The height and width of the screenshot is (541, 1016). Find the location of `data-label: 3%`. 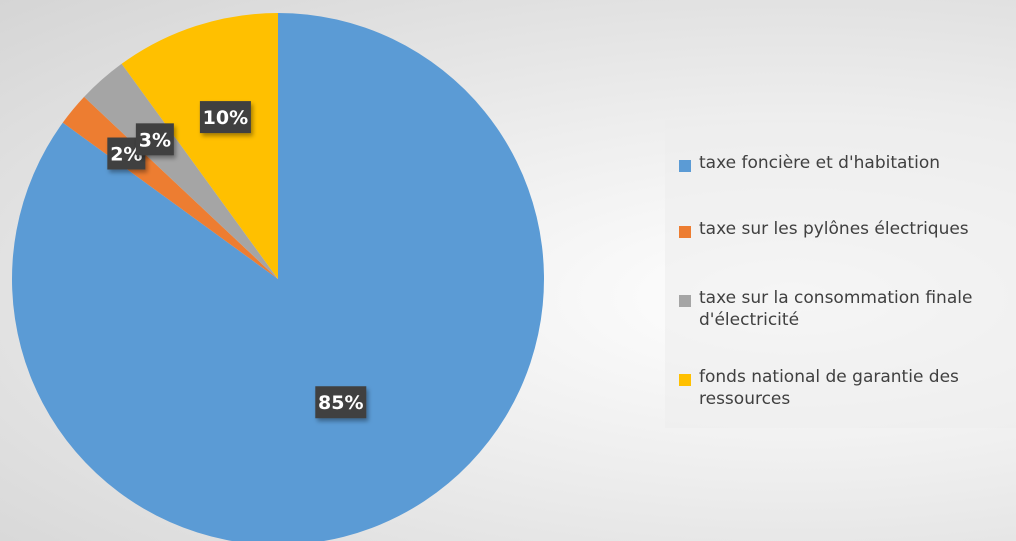

data-label: 3% is located at coordinates (154, 139).